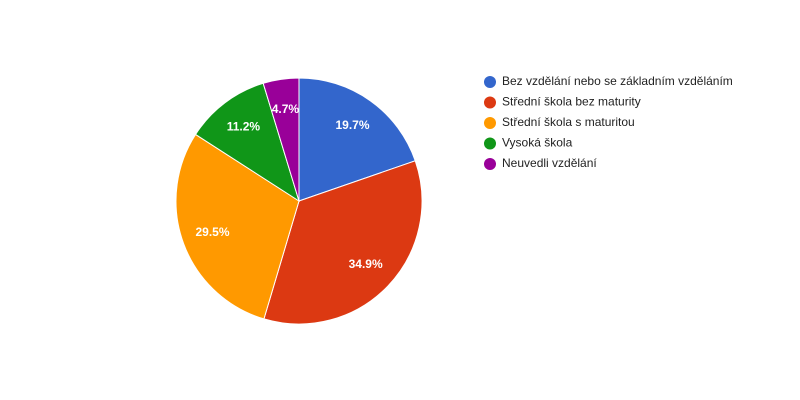 The height and width of the screenshot is (400, 800). Describe the element at coordinates (617, 81) in the screenshot. I see `legend-label: Bez vzdělání nebo se základním vzděláním` at that location.